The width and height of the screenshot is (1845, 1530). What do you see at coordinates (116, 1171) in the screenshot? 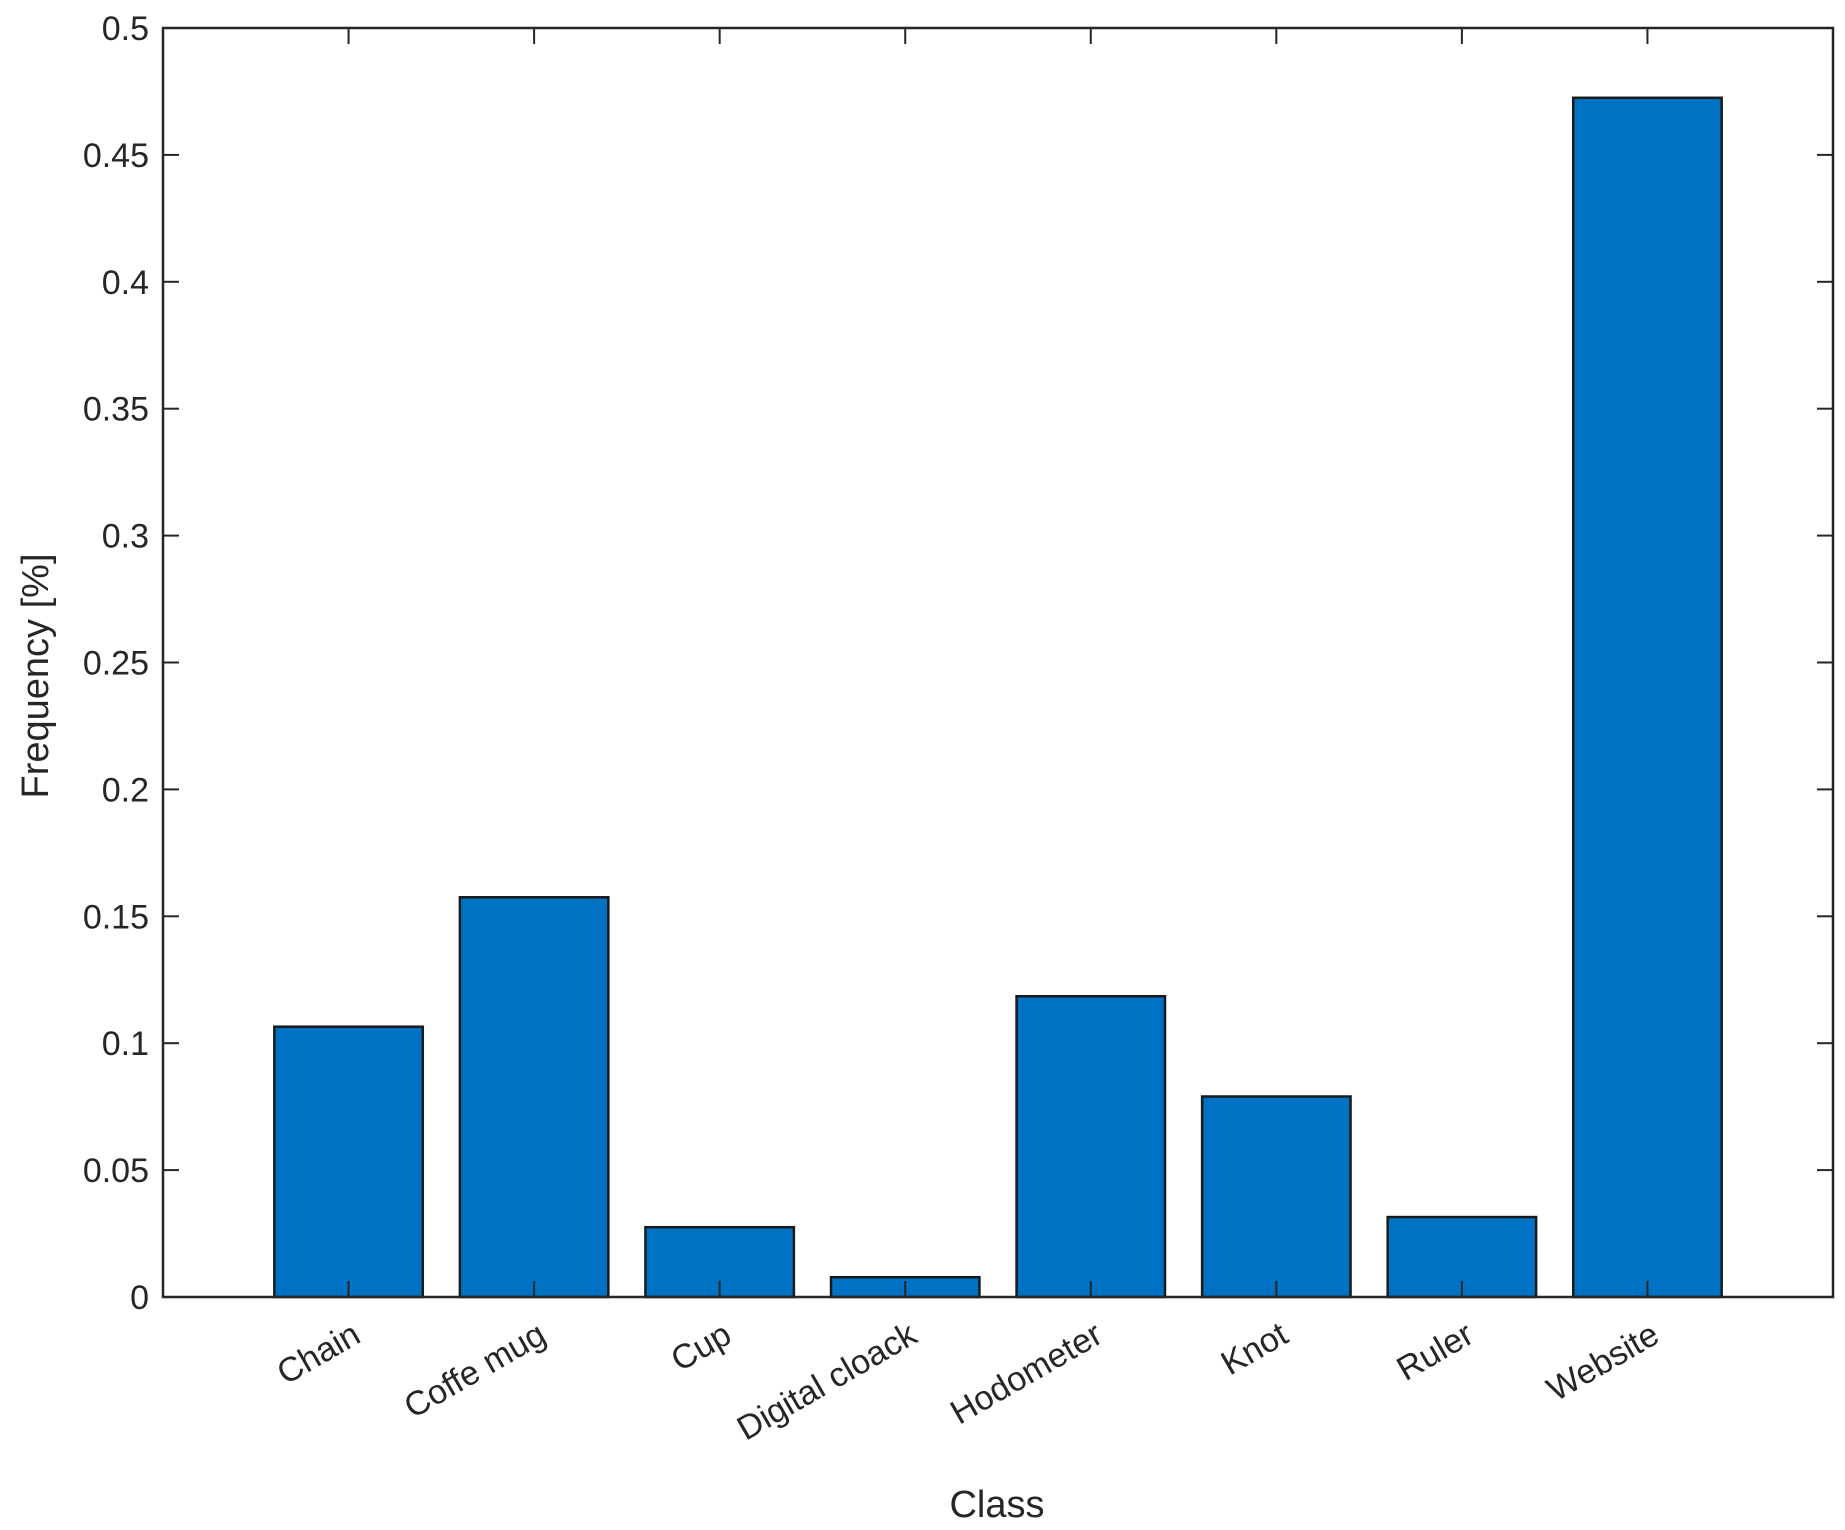
I see `y-tick-label: 0.05` at bounding box center [116, 1171].